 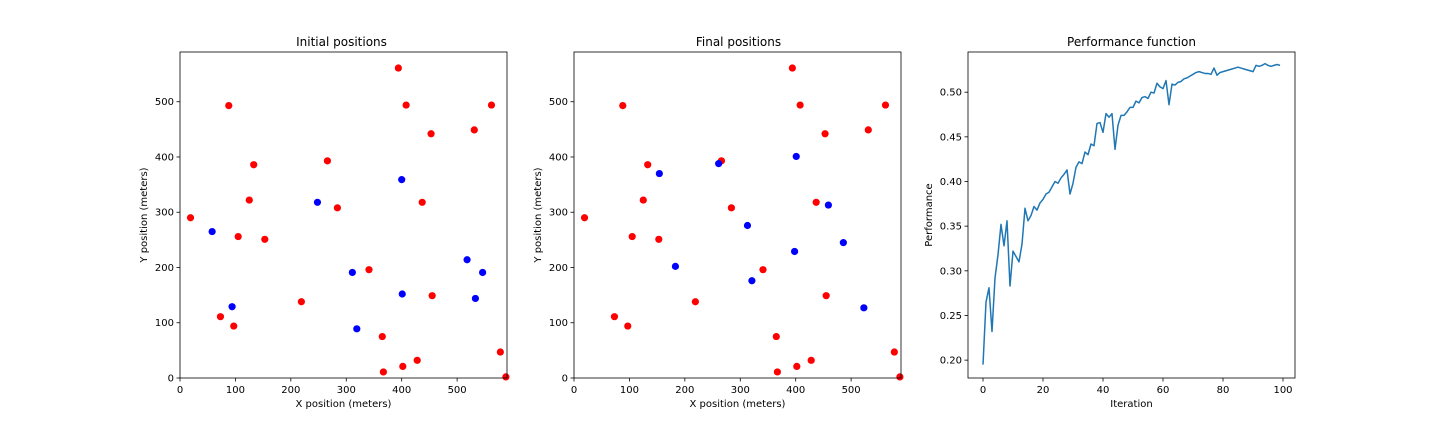 What do you see at coordinates (1131, 42) in the screenshot?
I see `chart-title: Performance function` at bounding box center [1131, 42].